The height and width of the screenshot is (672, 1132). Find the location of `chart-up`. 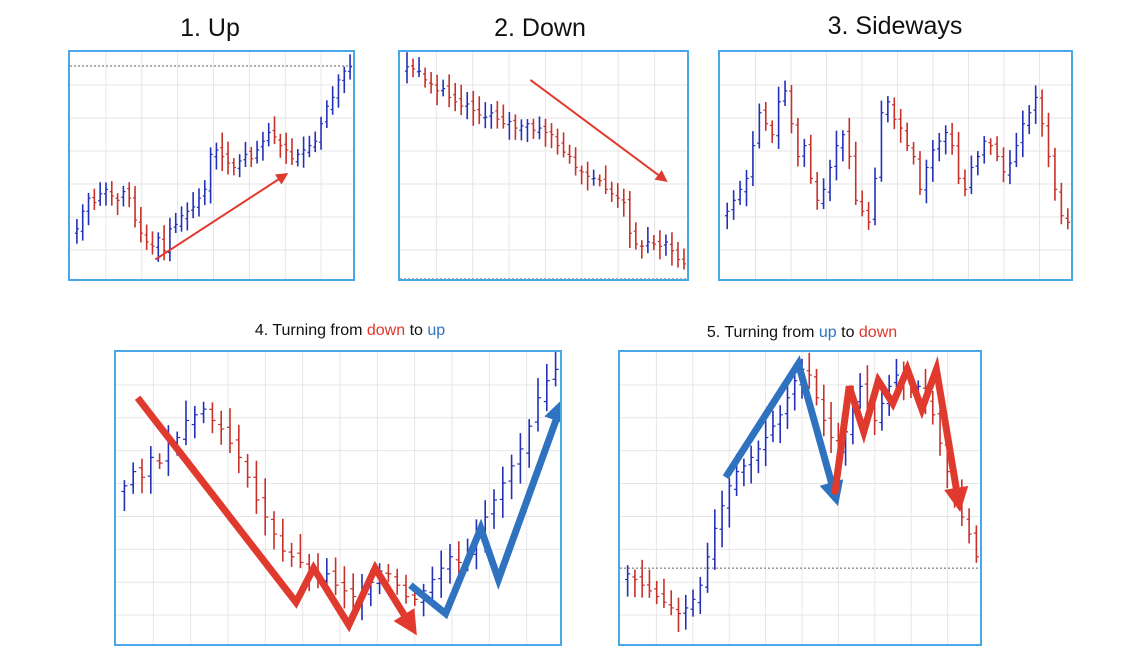

chart-up is located at coordinates (211, 165).